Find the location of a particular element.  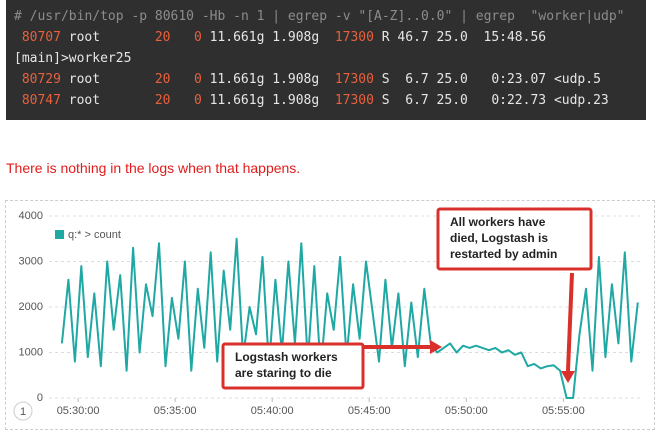

terminal-cell: 46.7 is located at coordinates (413, 37).